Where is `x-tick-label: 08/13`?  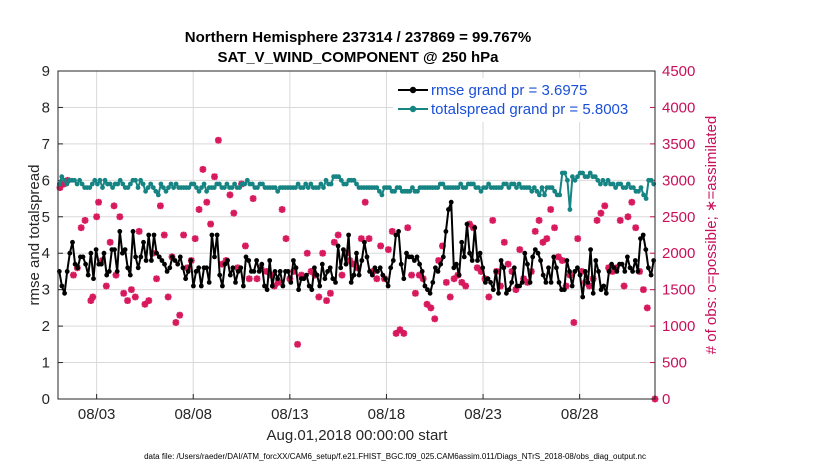 x-tick-label: 08/13 is located at coordinates (290, 414).